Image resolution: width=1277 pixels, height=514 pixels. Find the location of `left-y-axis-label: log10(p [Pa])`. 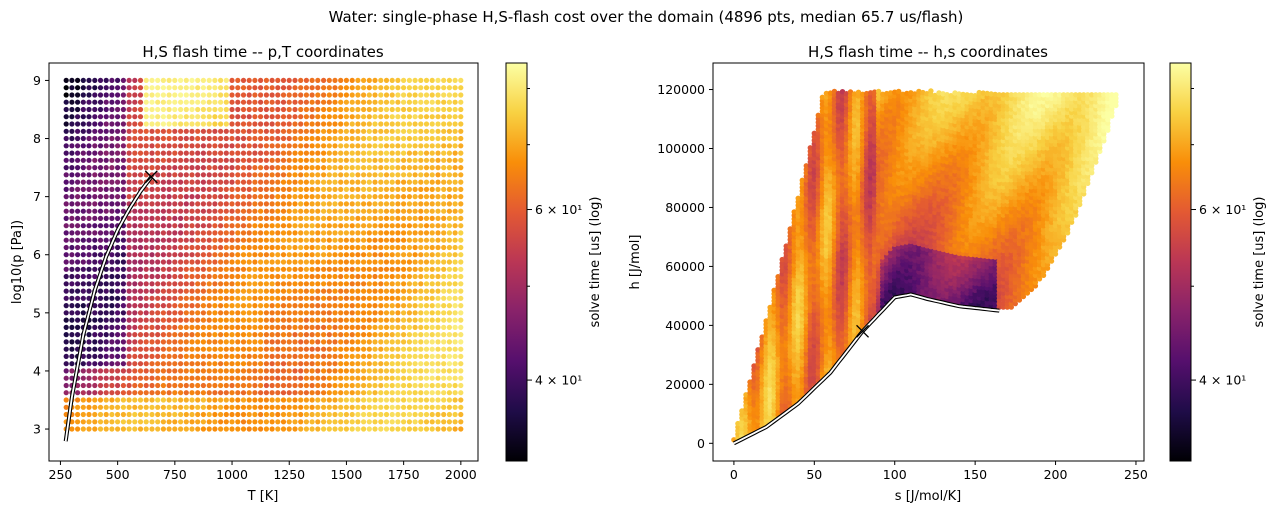

left-y-axis-label: log10(p [Pa]) is located at coordinates (17, 262).